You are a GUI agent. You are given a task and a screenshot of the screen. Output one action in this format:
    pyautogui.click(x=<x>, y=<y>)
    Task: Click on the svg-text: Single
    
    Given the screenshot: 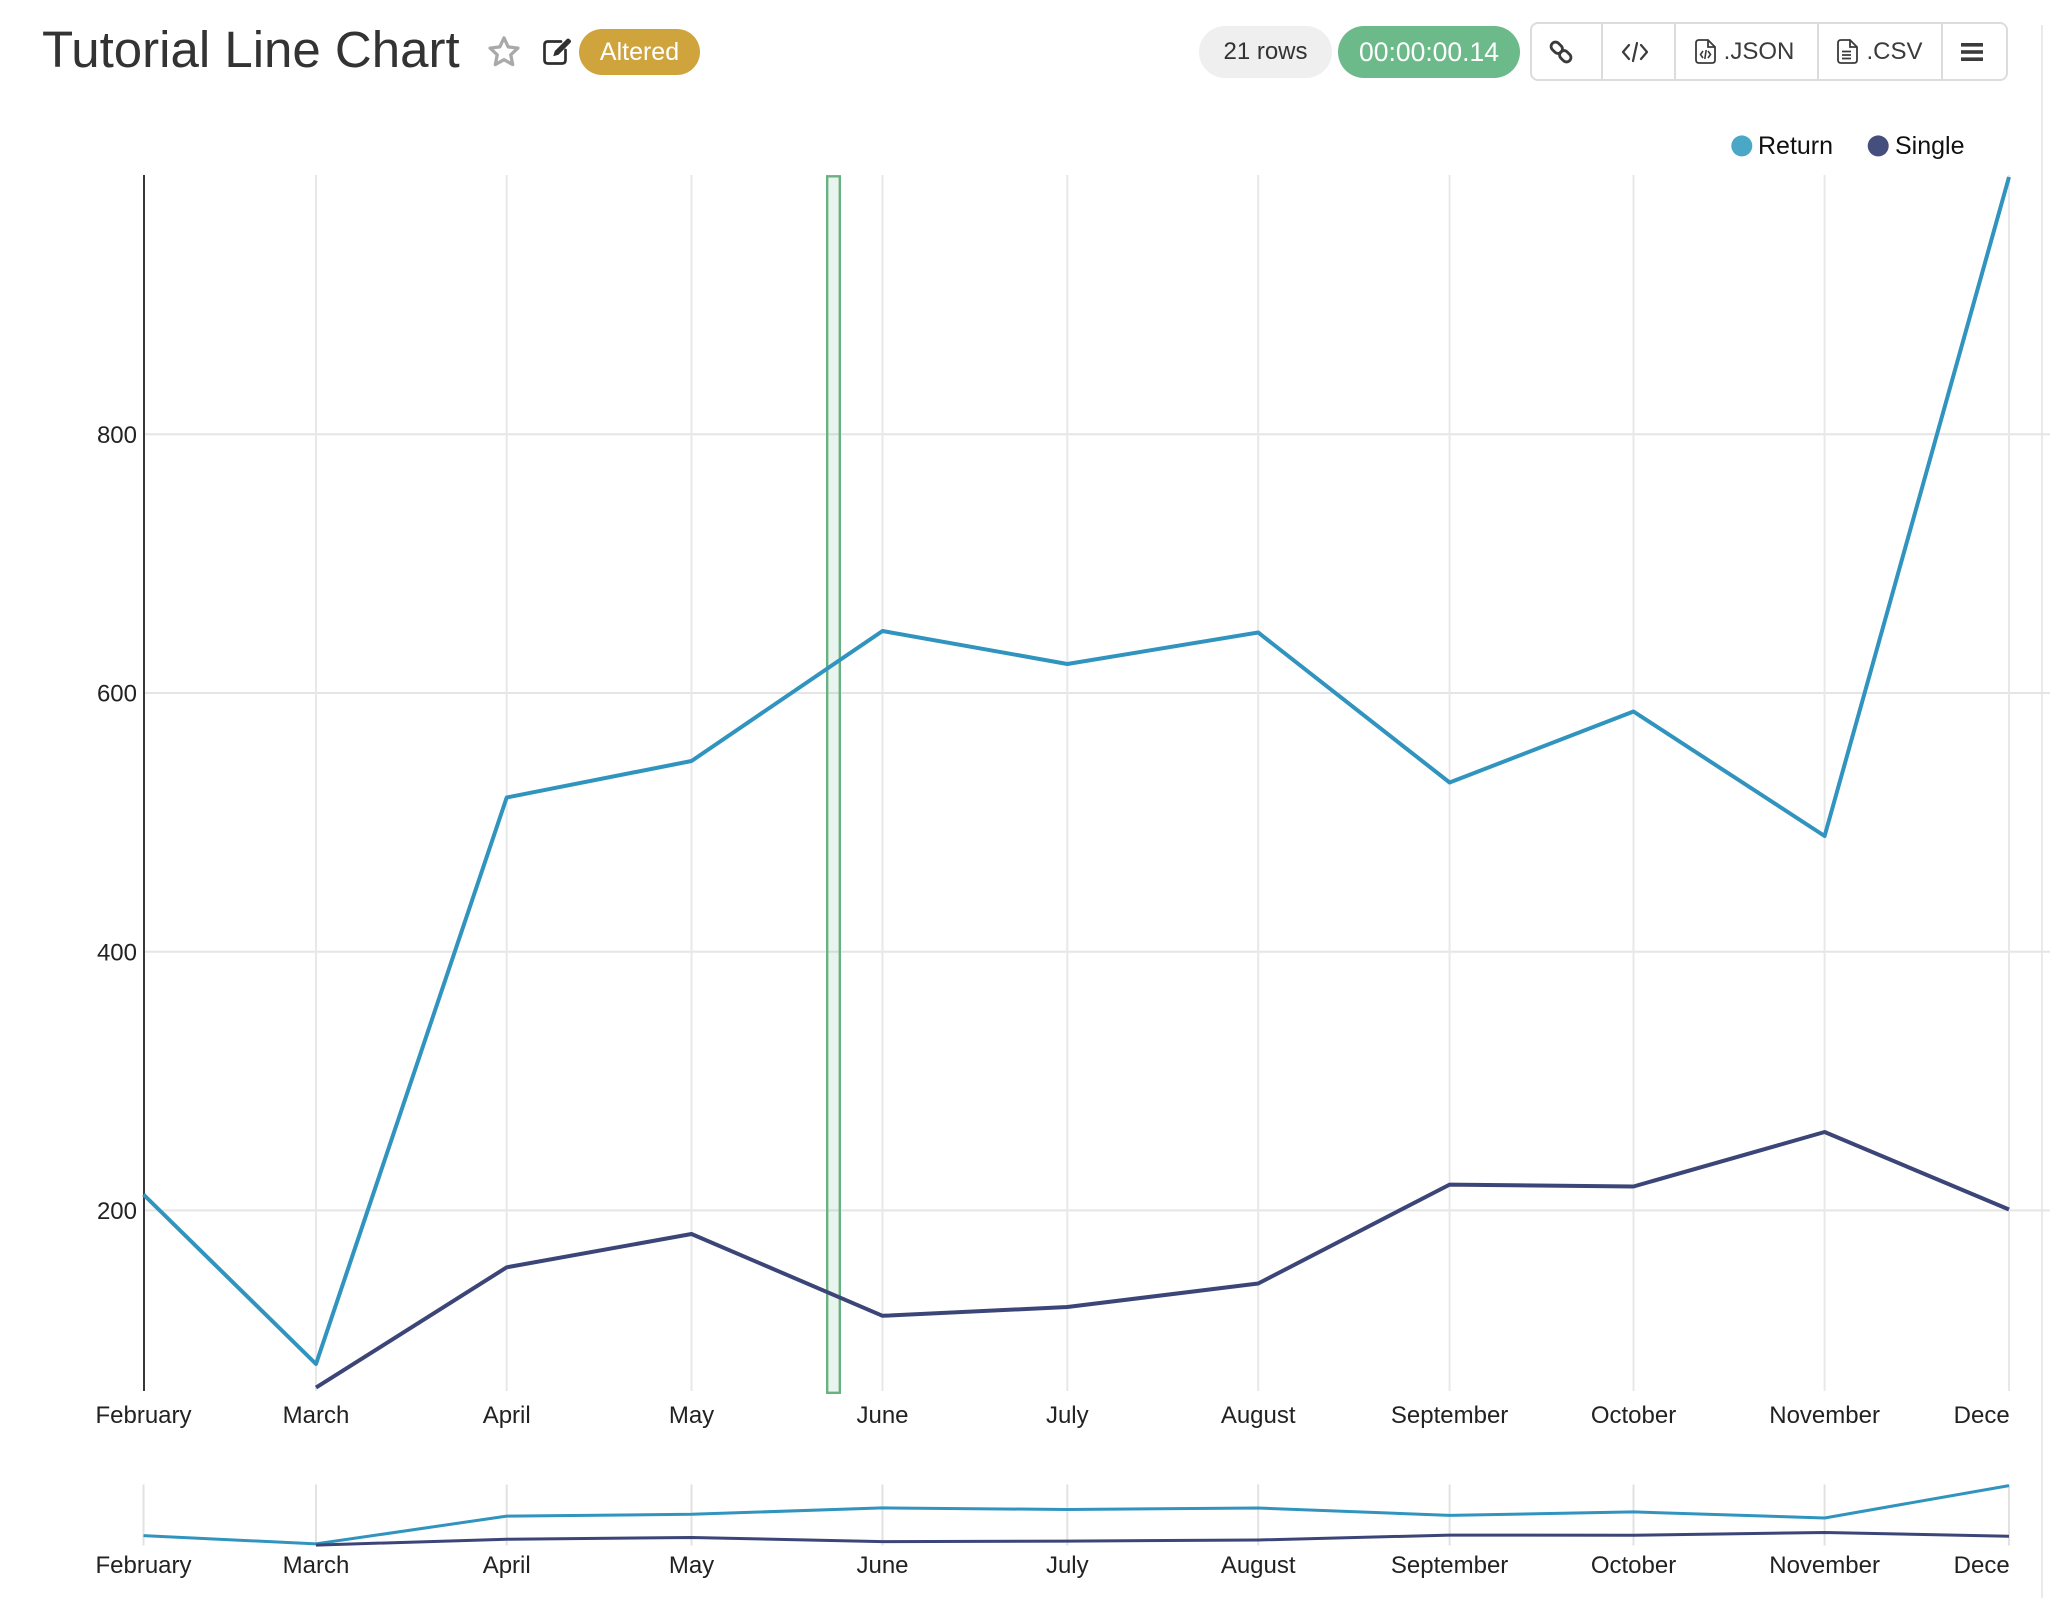 What is the action you would take?
    pyautogui.click(x=1930, y=146)
    